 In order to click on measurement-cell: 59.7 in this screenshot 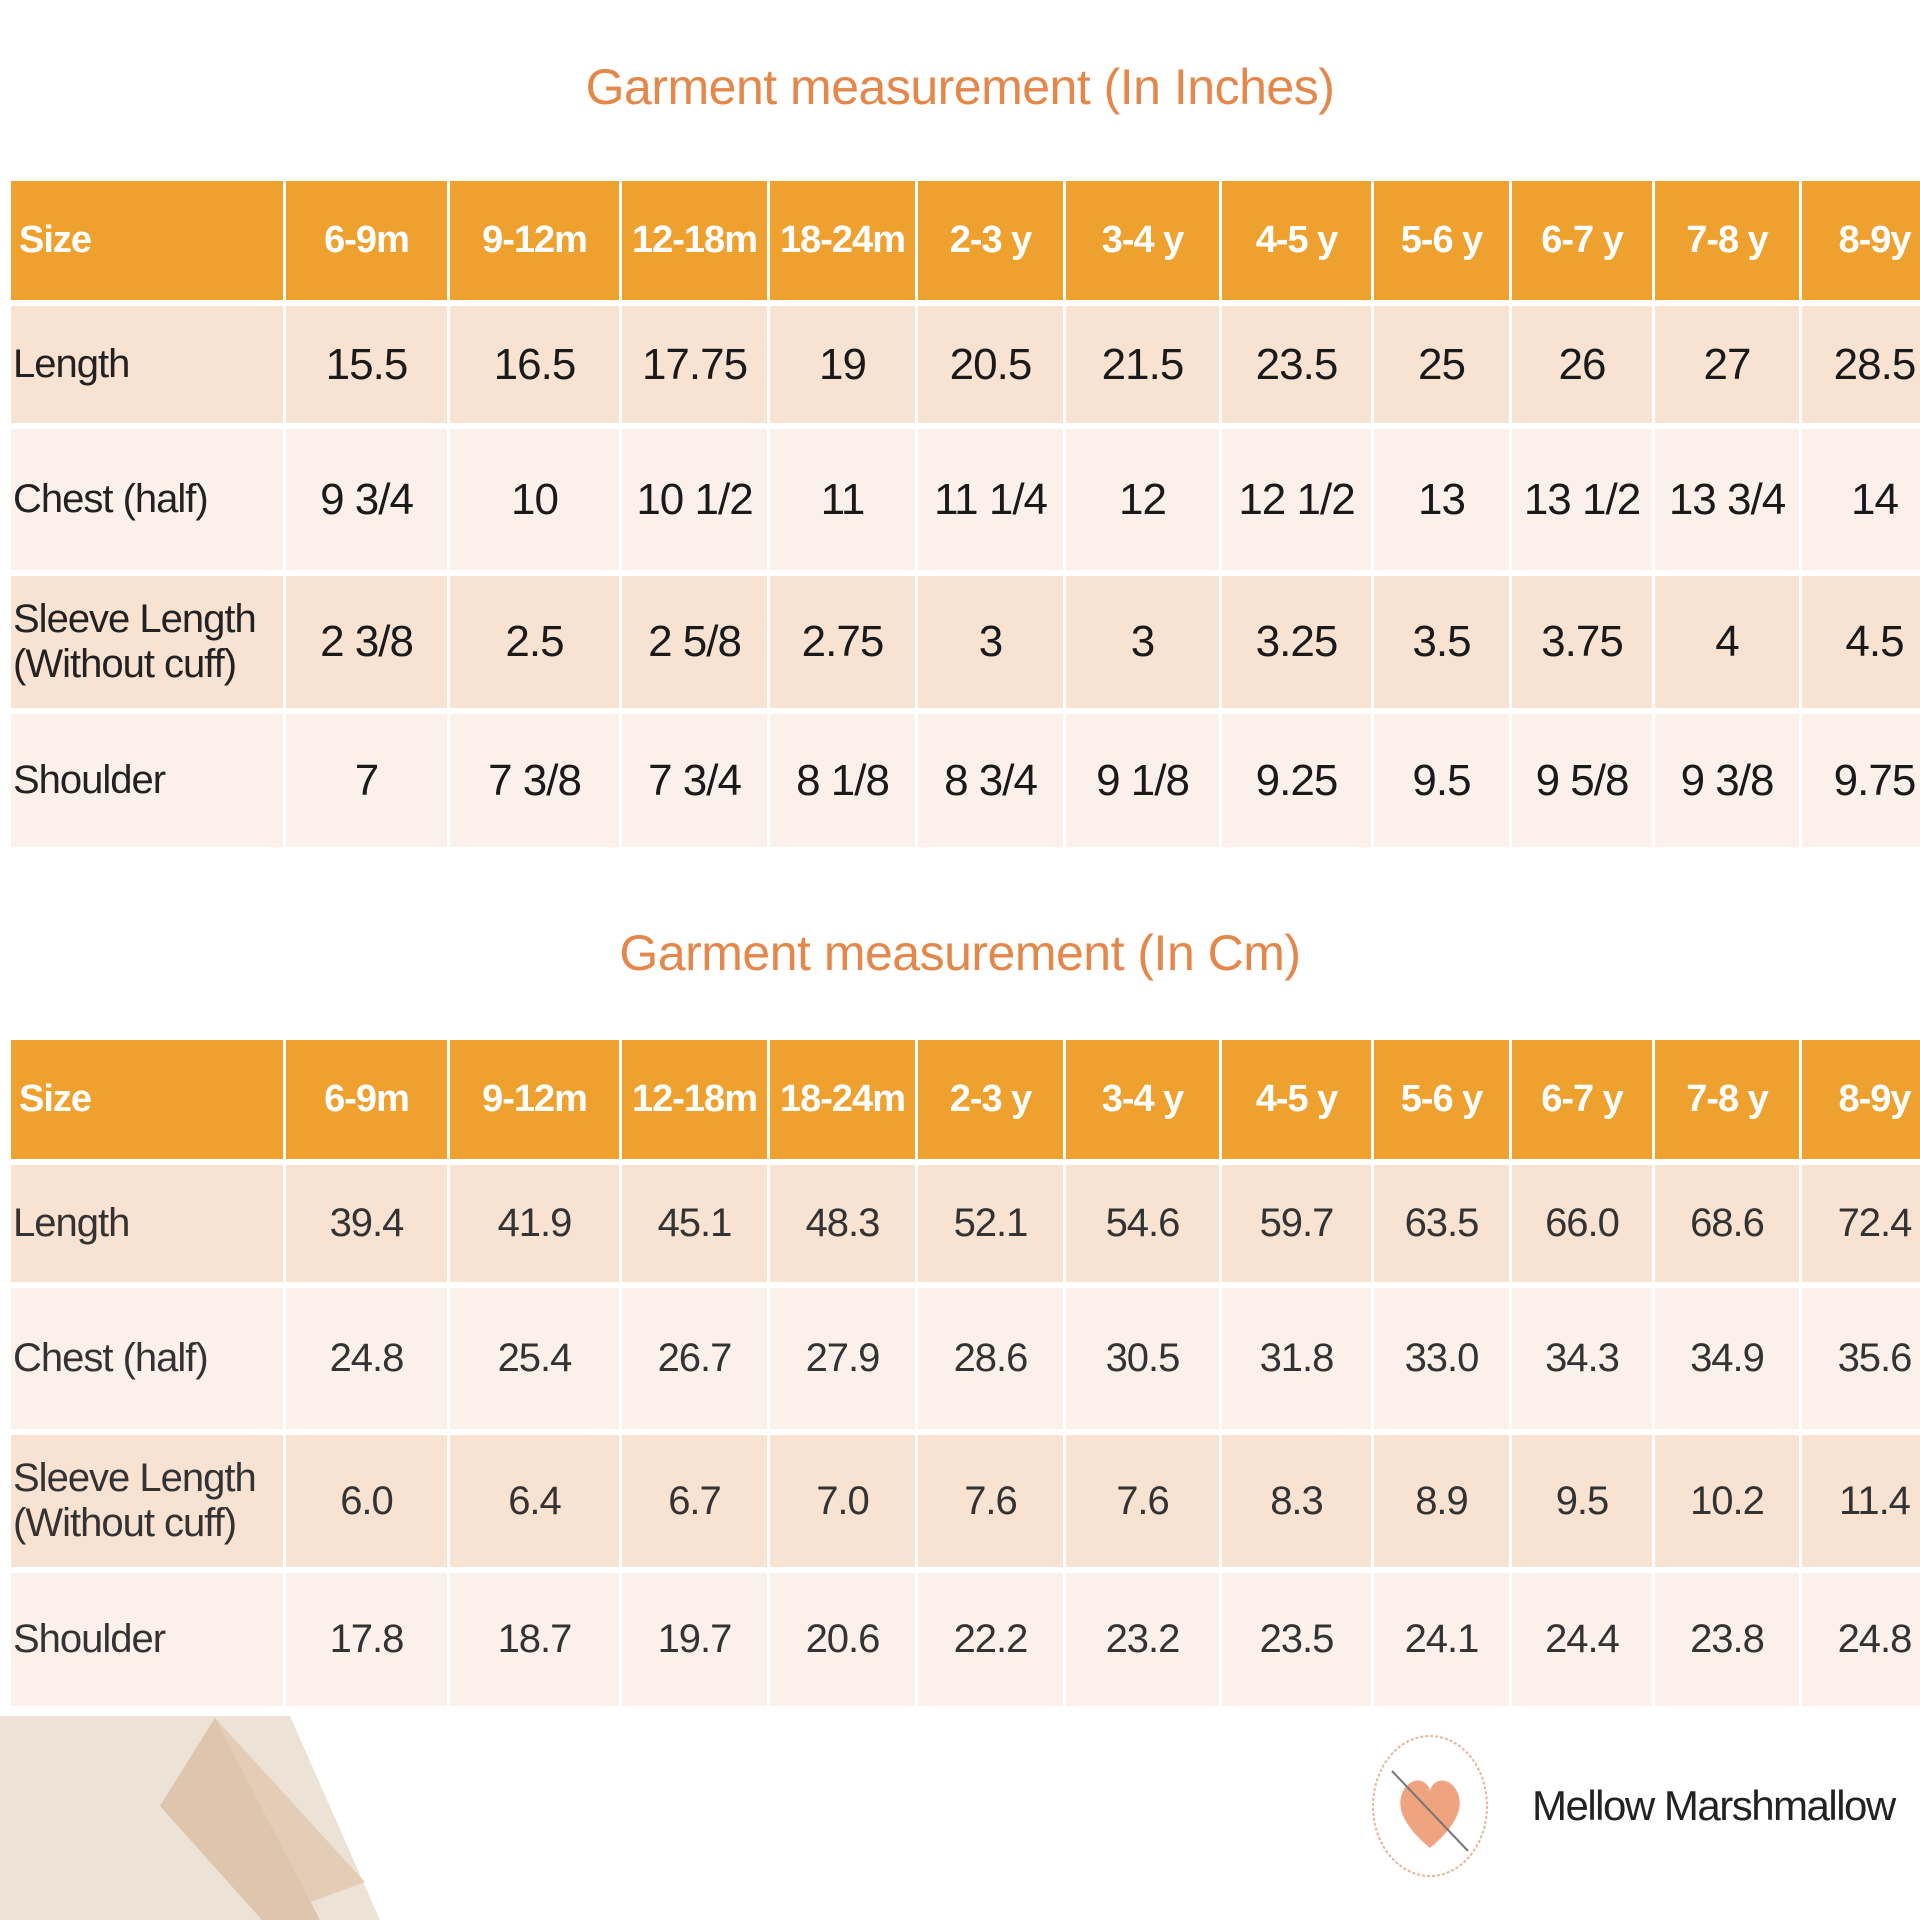, I will do `click(1296, 1223)`.